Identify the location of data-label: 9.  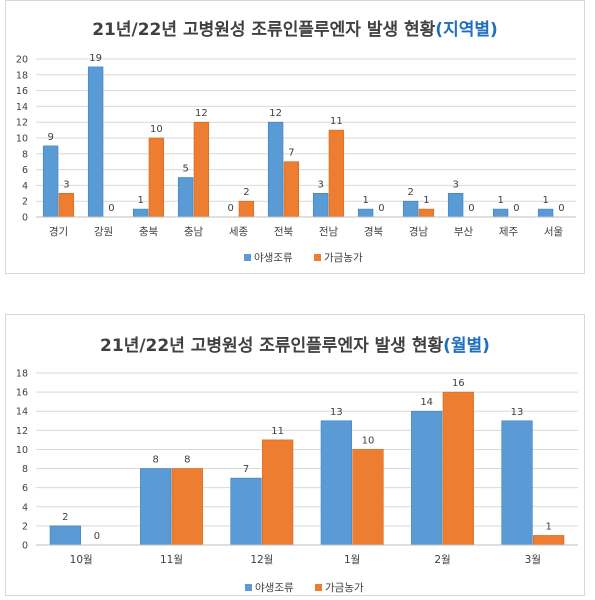
(50, 137).